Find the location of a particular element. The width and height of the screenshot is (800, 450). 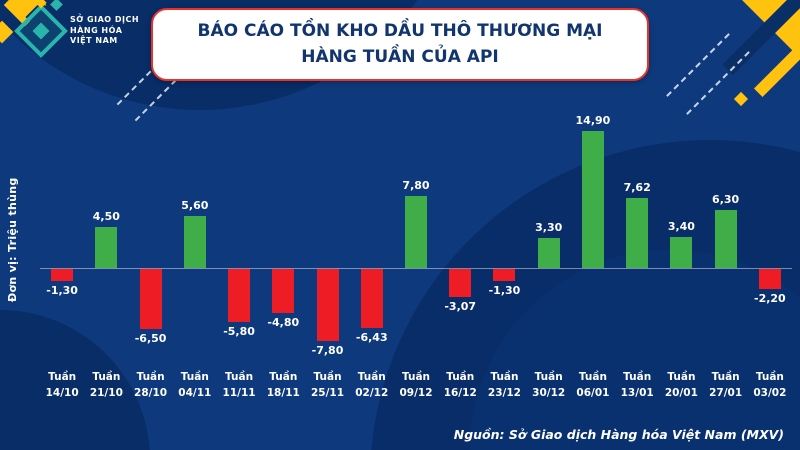

bar-column: -7,80 is located at coordinates (327, 243).